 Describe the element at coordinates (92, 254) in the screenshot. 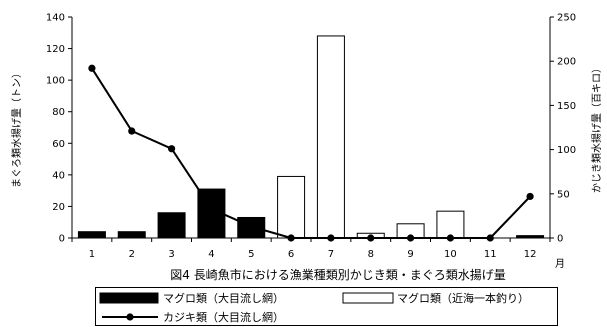

I see `x-tick-label-1: 1` at that location.